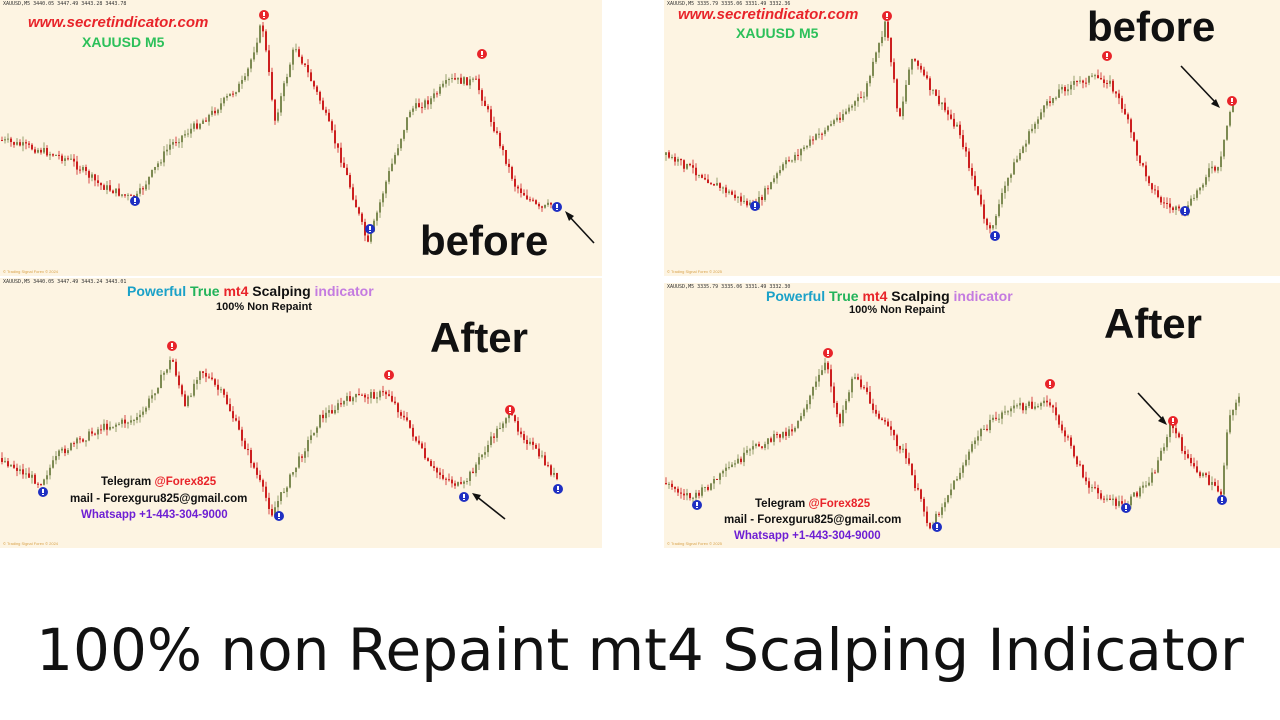 This screenshot has height=720, width=1280. I want to click on website-label: www.secretindicator.com, so click(118, 22).